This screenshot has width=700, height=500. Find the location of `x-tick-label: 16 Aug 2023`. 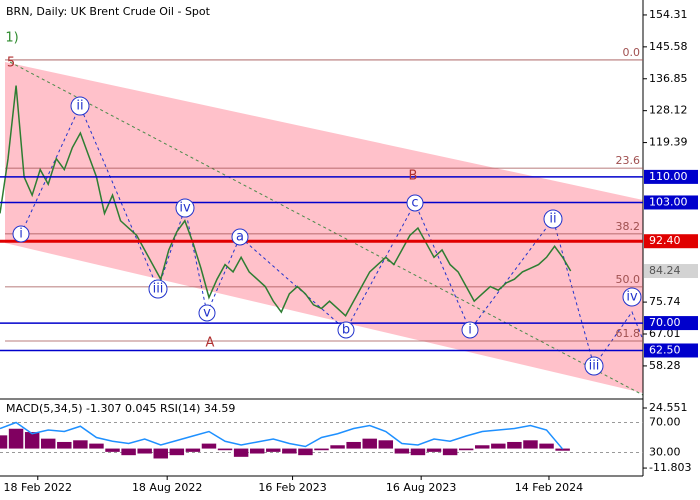

x-tick-label: 16 Aug 2023 is located at coordinates (421, 487).